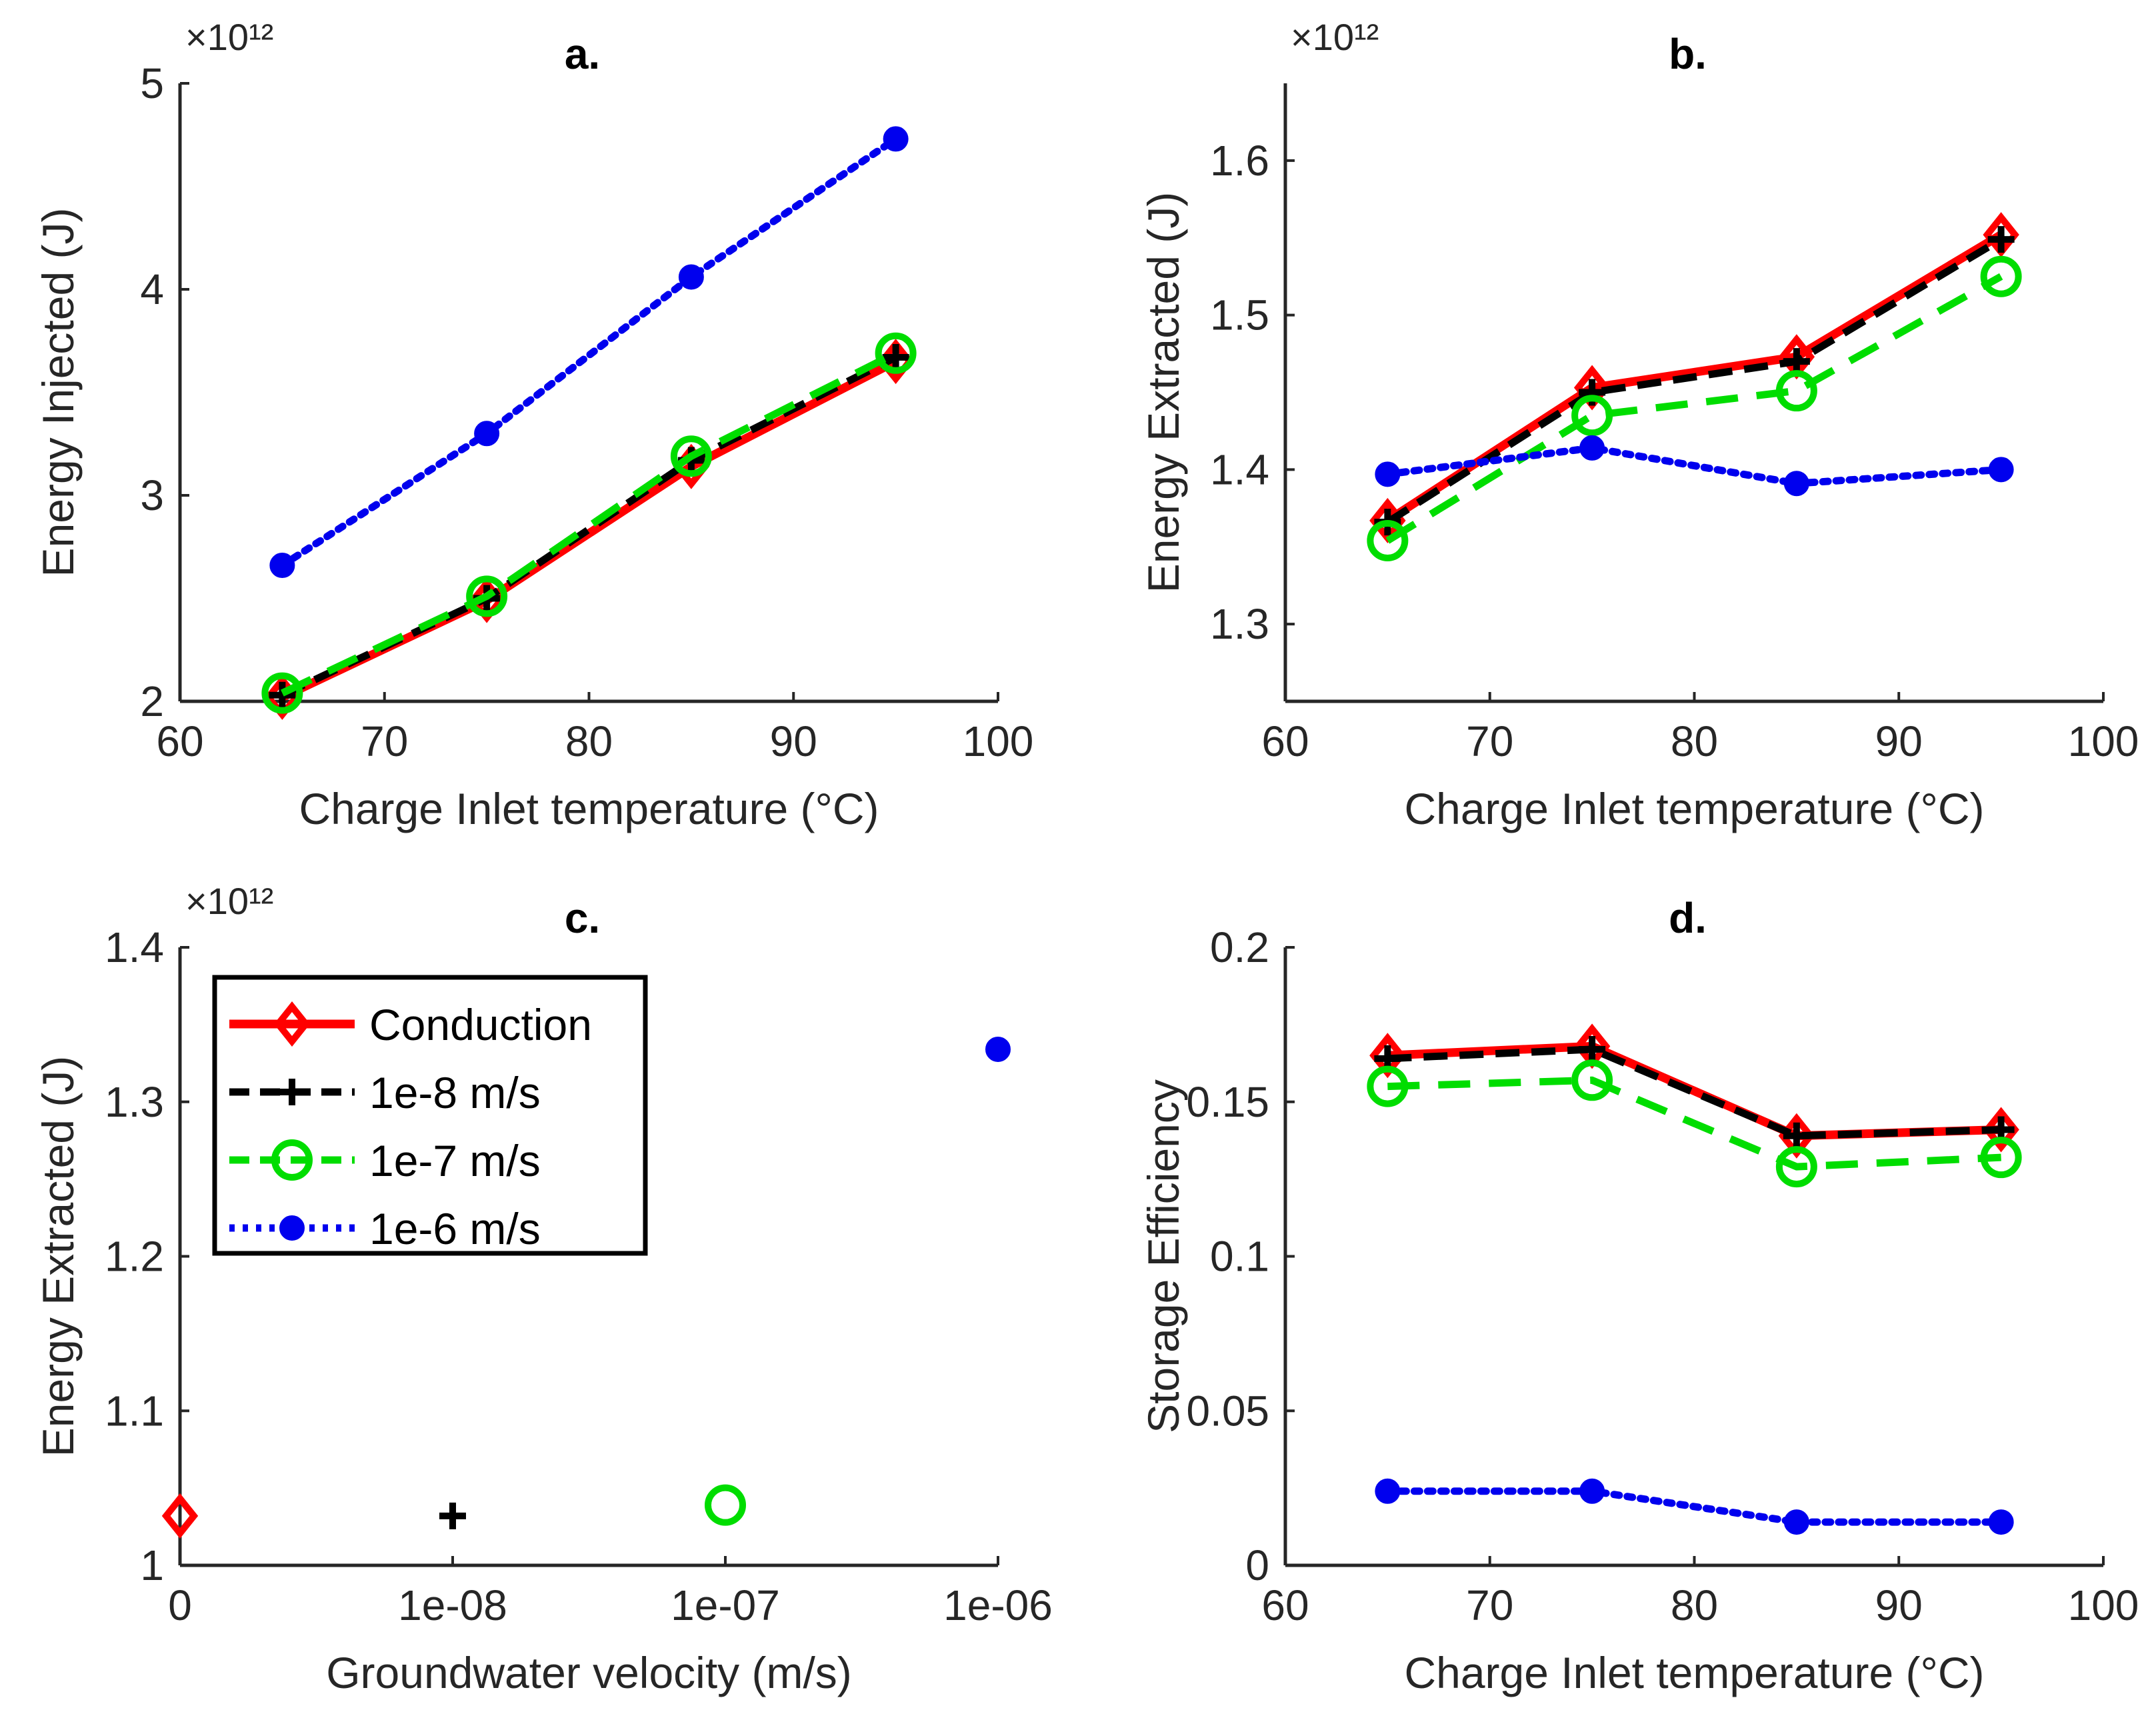 The height and width of the screenshot is (1736, 2148). Describe the element at coordinates (1227, 1411) in the screenshot. I see `y-tick-label: 0.05` at that location.